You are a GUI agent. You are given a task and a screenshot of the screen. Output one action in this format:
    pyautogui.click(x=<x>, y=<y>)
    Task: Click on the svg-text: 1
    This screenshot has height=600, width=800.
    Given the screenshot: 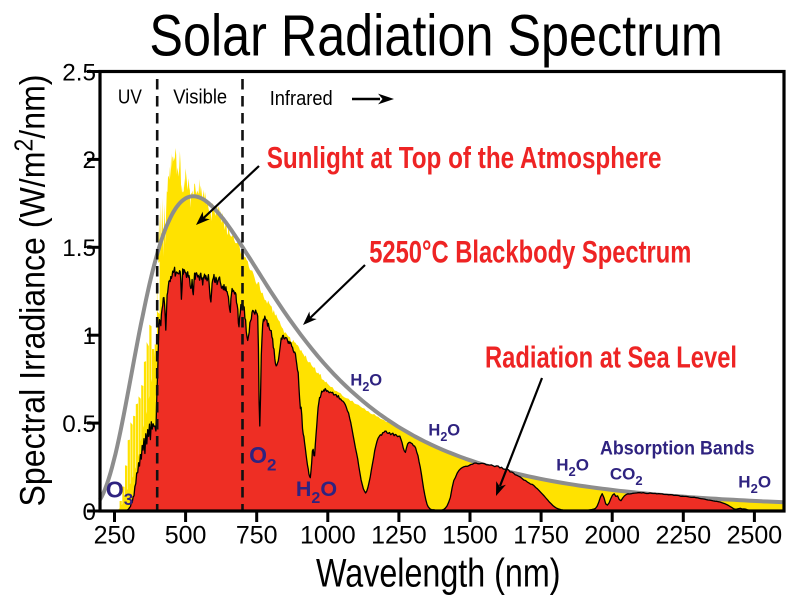 What is the action you would take?
    pyautogui.click(x=89, y=336)
    